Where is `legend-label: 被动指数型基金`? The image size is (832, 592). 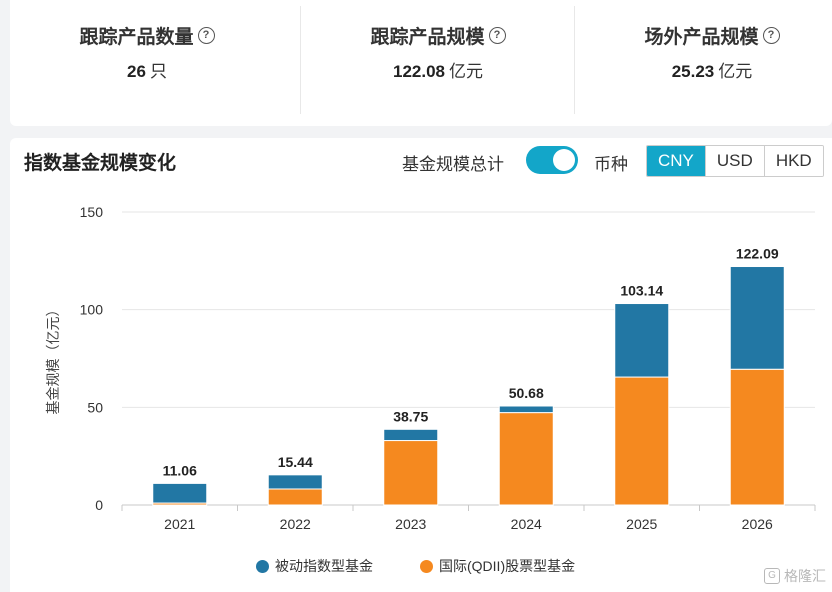
legend-label: 被动指数型基金 is located at coordinates (324, 566).